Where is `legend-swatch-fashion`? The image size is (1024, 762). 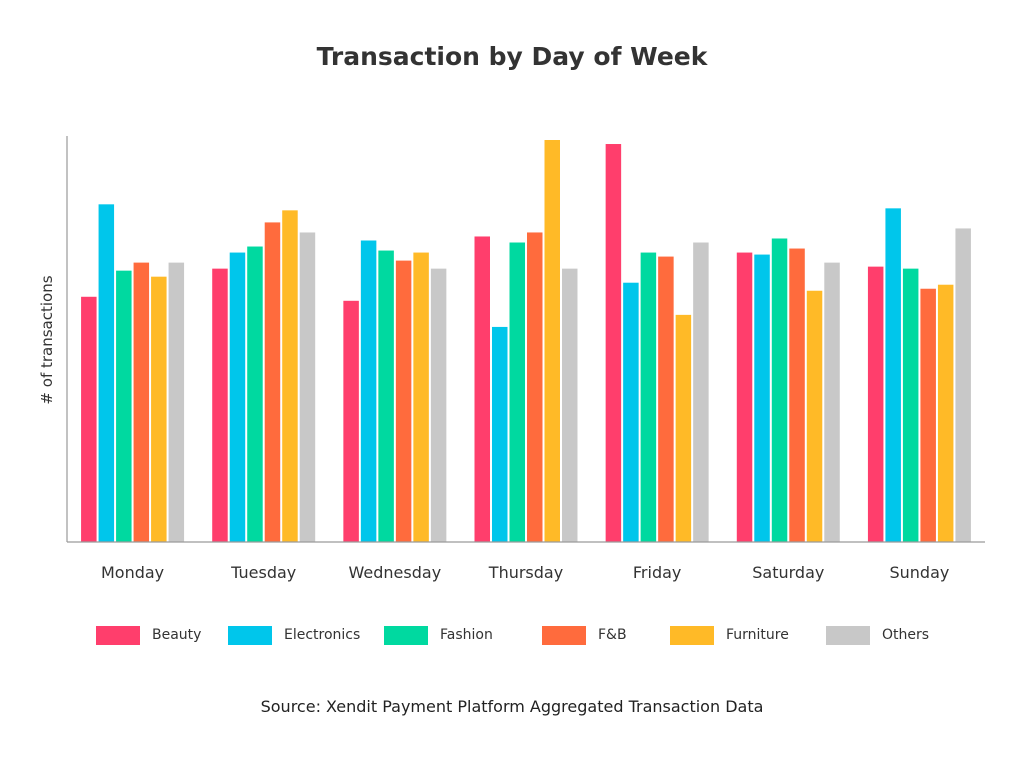
legend-swatch-fashion is located at coordinates (406, 635).